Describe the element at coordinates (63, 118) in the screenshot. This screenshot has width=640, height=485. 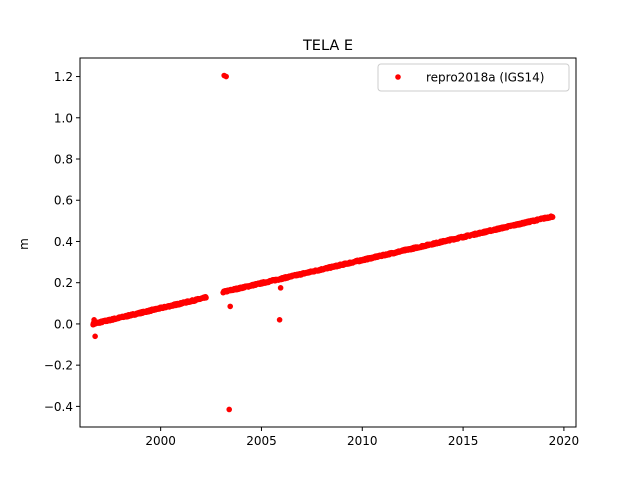
I see `y-tick-label: 1.0` at that location.